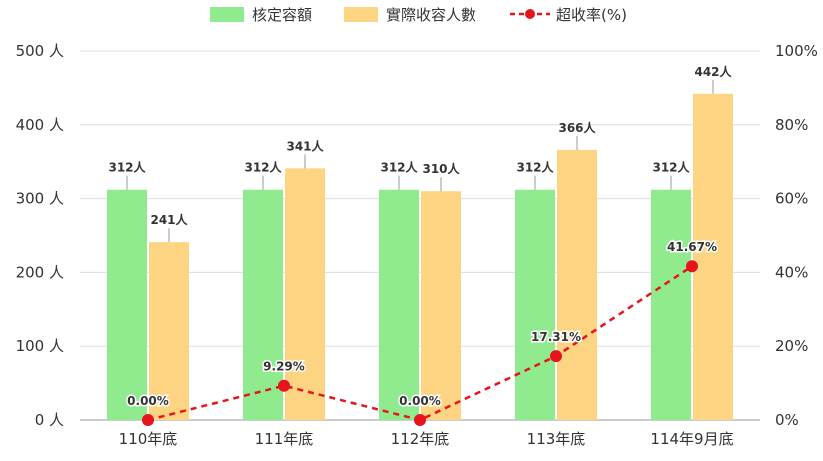 The image size is (823, 461). I want to click on overflow-rate-label: 17.31%, so click(556, 337).